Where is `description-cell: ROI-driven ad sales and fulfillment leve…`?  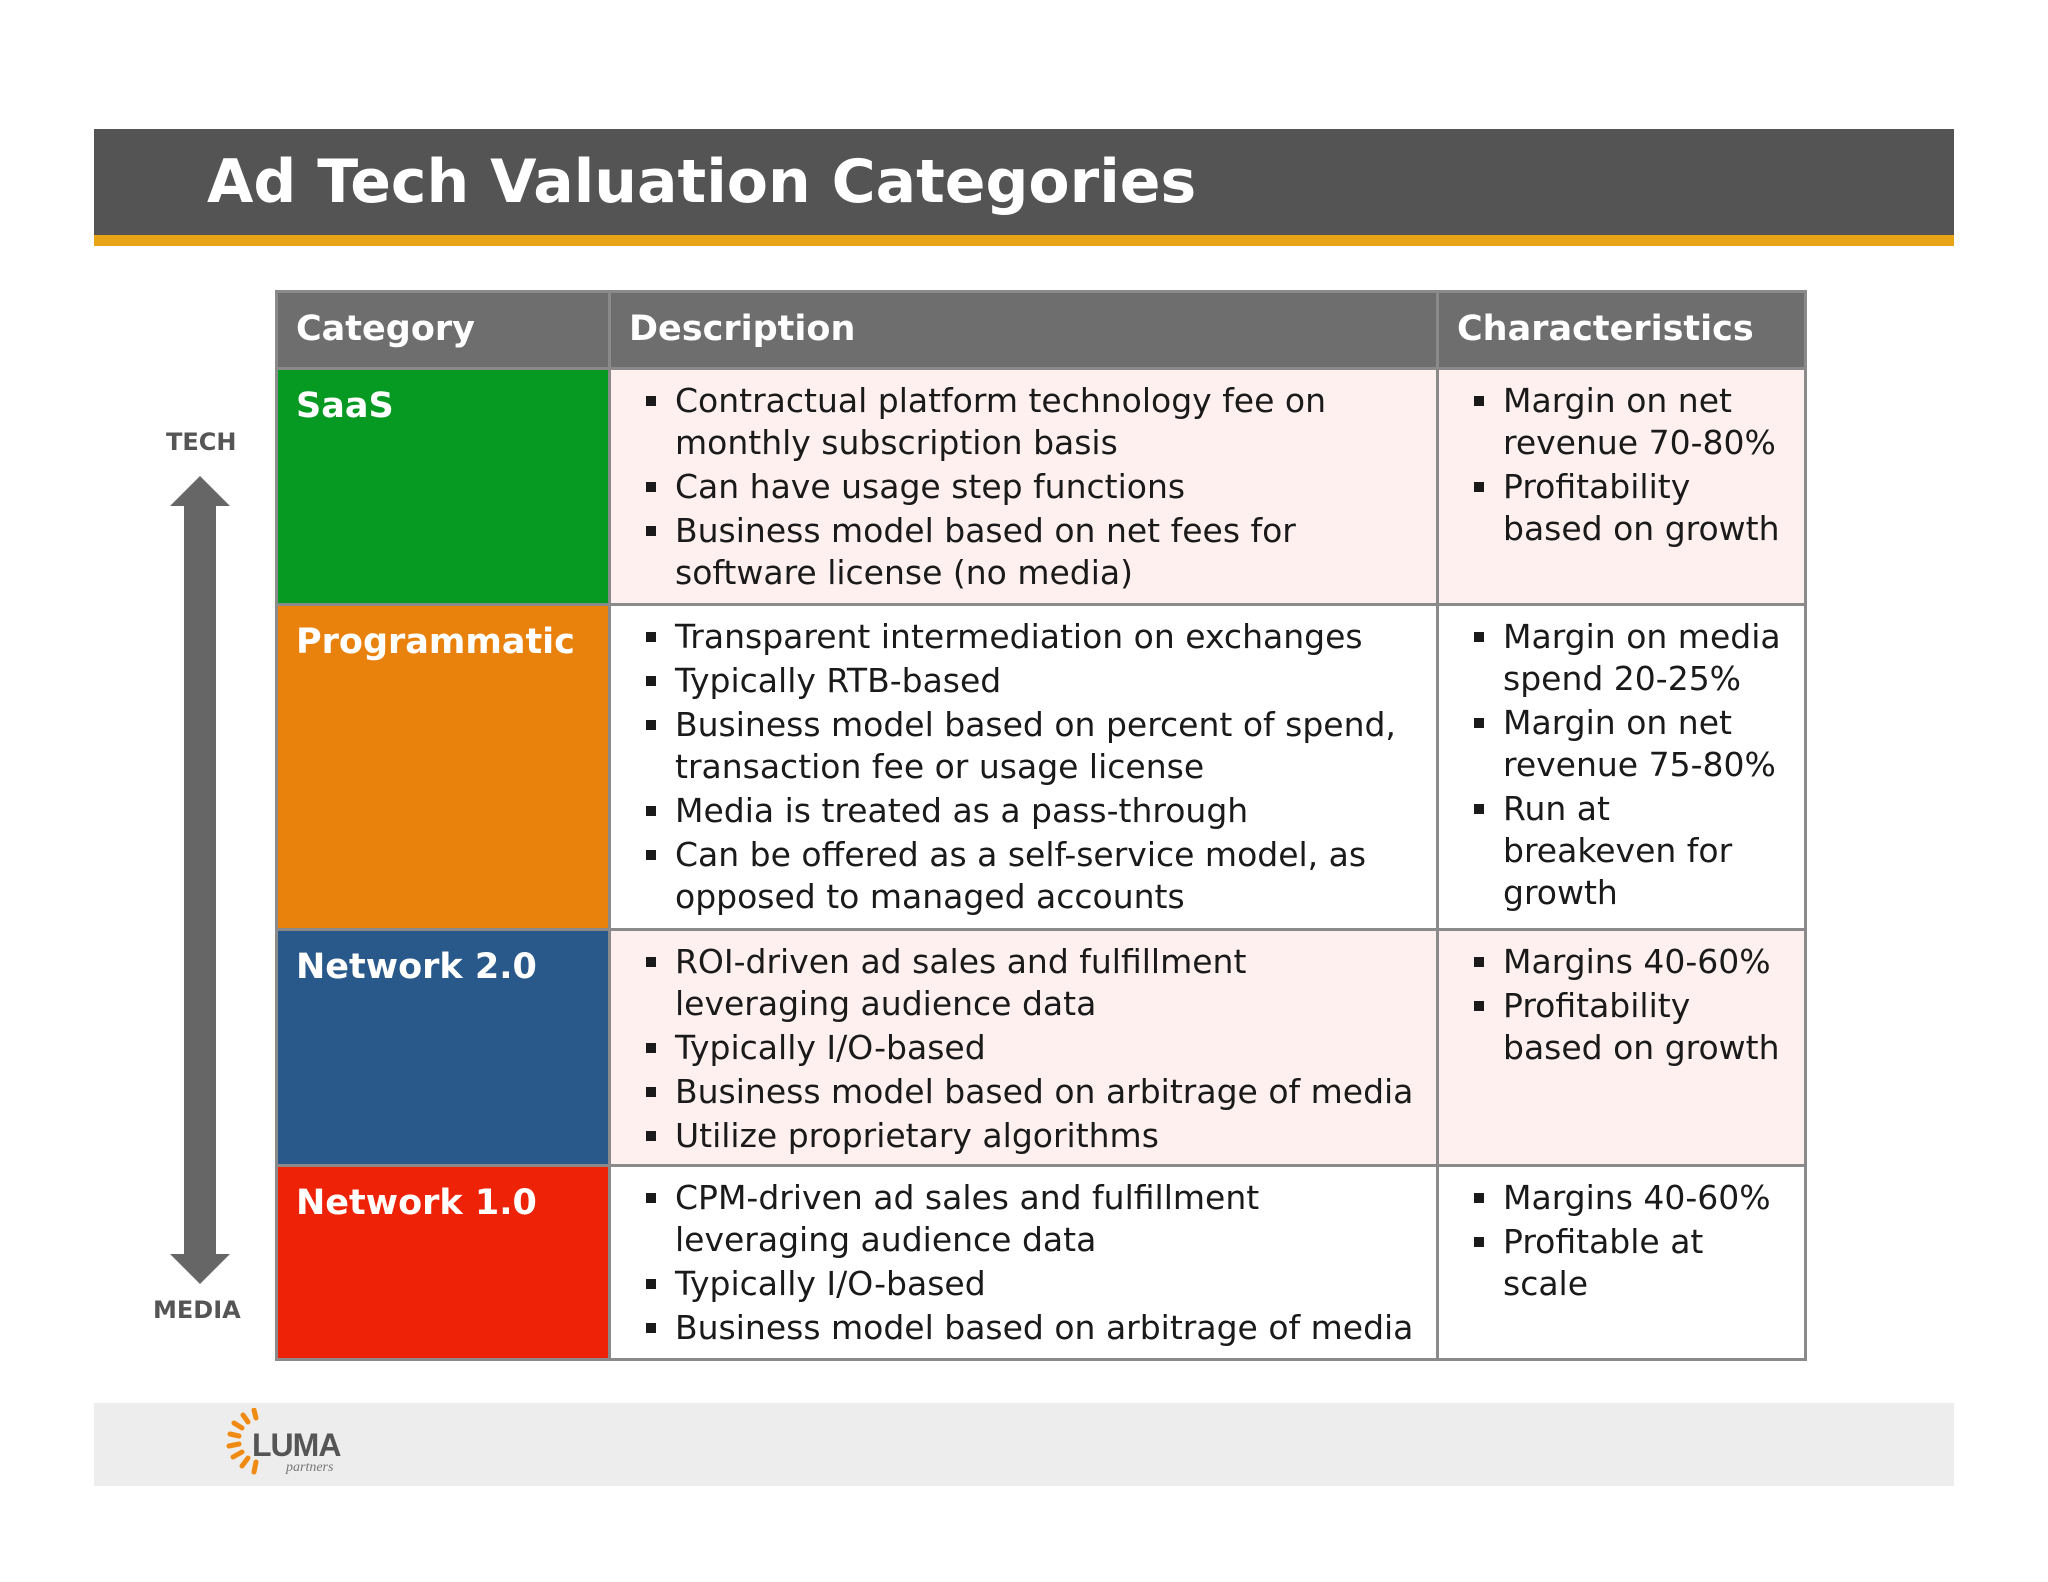 description-cell: ROI-driven ad sales and fulfillment leve… is located at coordinates (1023, 1047).